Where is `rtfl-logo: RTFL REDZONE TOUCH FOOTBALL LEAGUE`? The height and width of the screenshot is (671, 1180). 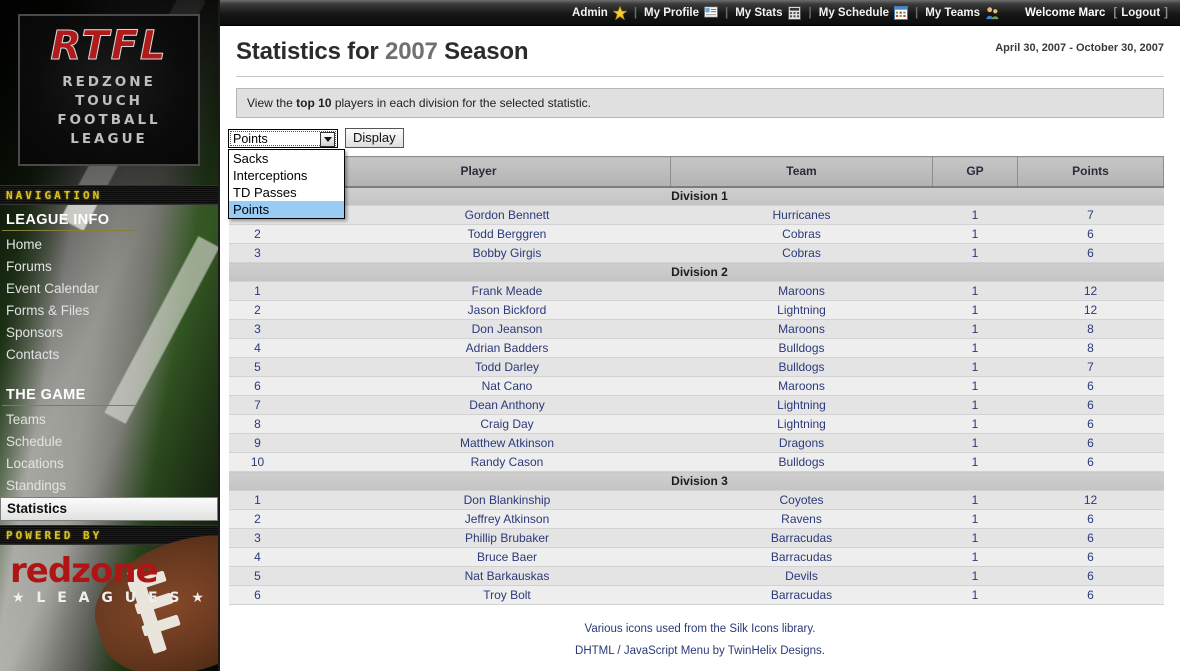
rtfl-logo: RTFL REDZONE TOUCH FOOTBALL LEAGUE is located at coordinates (109, 90).